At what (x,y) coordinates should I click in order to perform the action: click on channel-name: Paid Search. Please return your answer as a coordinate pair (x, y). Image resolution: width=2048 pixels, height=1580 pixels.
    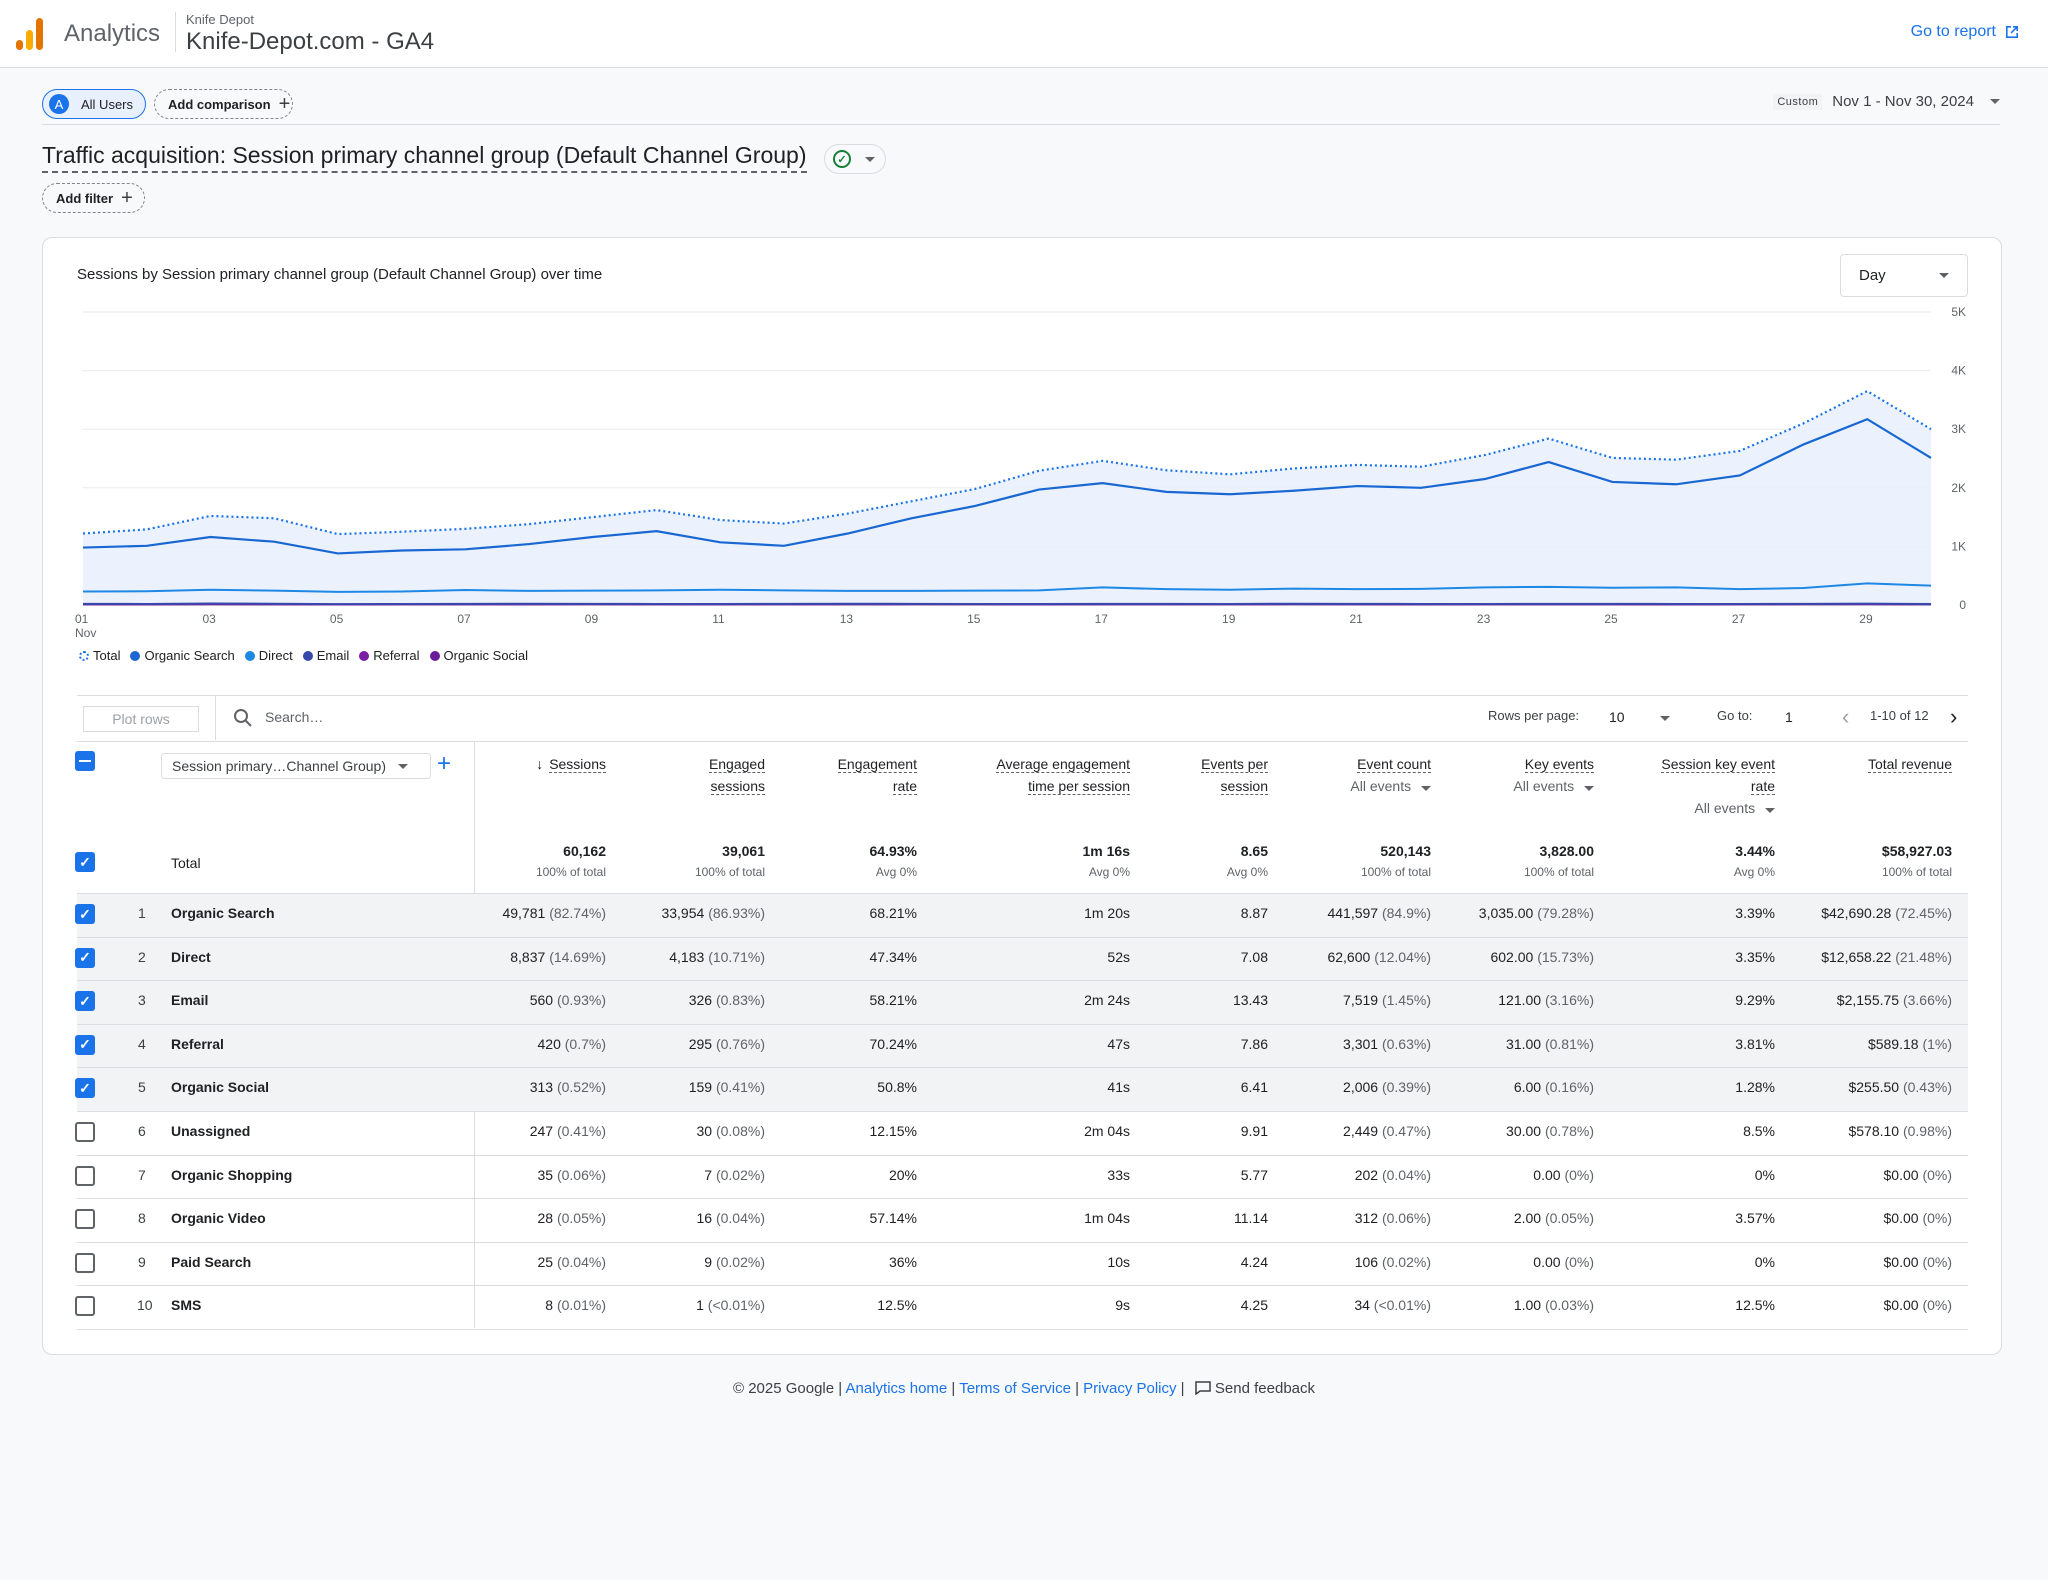
    Looking at the image, I should click on (211, 1261).